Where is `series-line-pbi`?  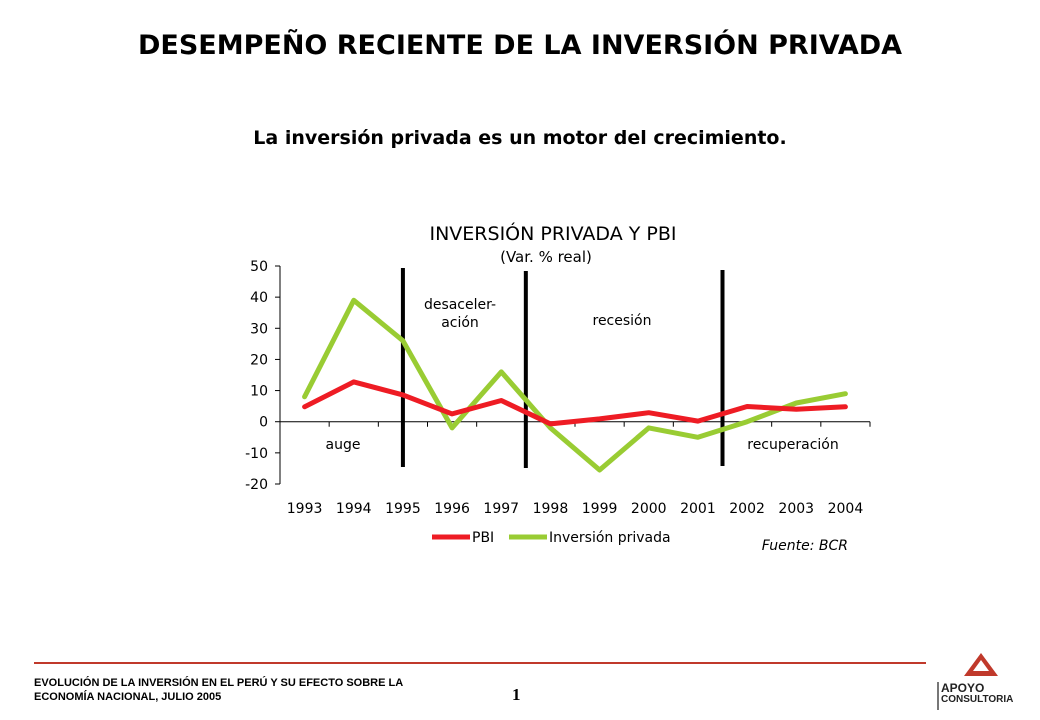
series-line-pbi is located at coordinates (575, 403).